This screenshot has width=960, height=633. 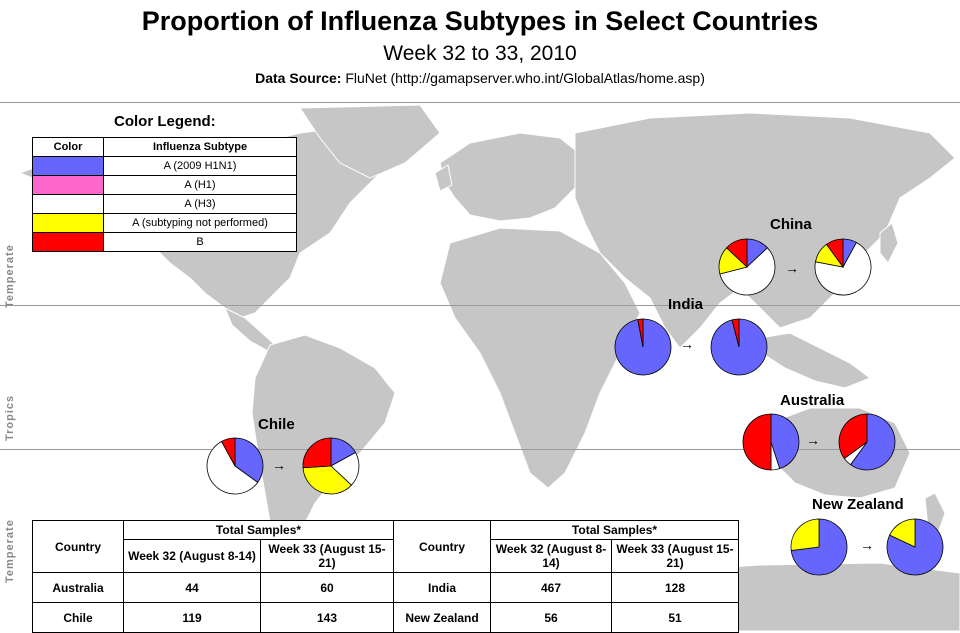 What do you see at coordinates (551, 617) in the screenshot?
I see `table-cell: 56` at bounding box center [551, 617].